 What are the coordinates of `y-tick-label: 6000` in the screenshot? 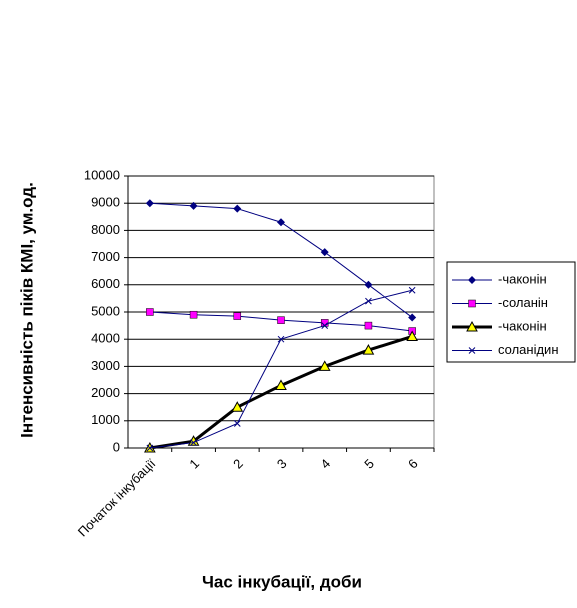 It's located at (105, 283).